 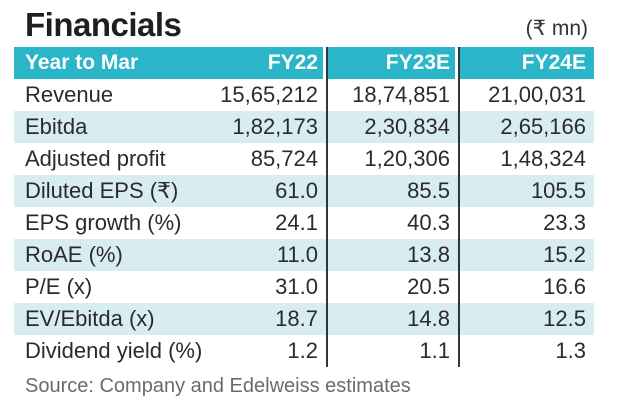 What do you see at coordinates (304, 20) in the screenshot?
I see `title-line: Financials (₹ mn)` at bounding box center [304, 20].